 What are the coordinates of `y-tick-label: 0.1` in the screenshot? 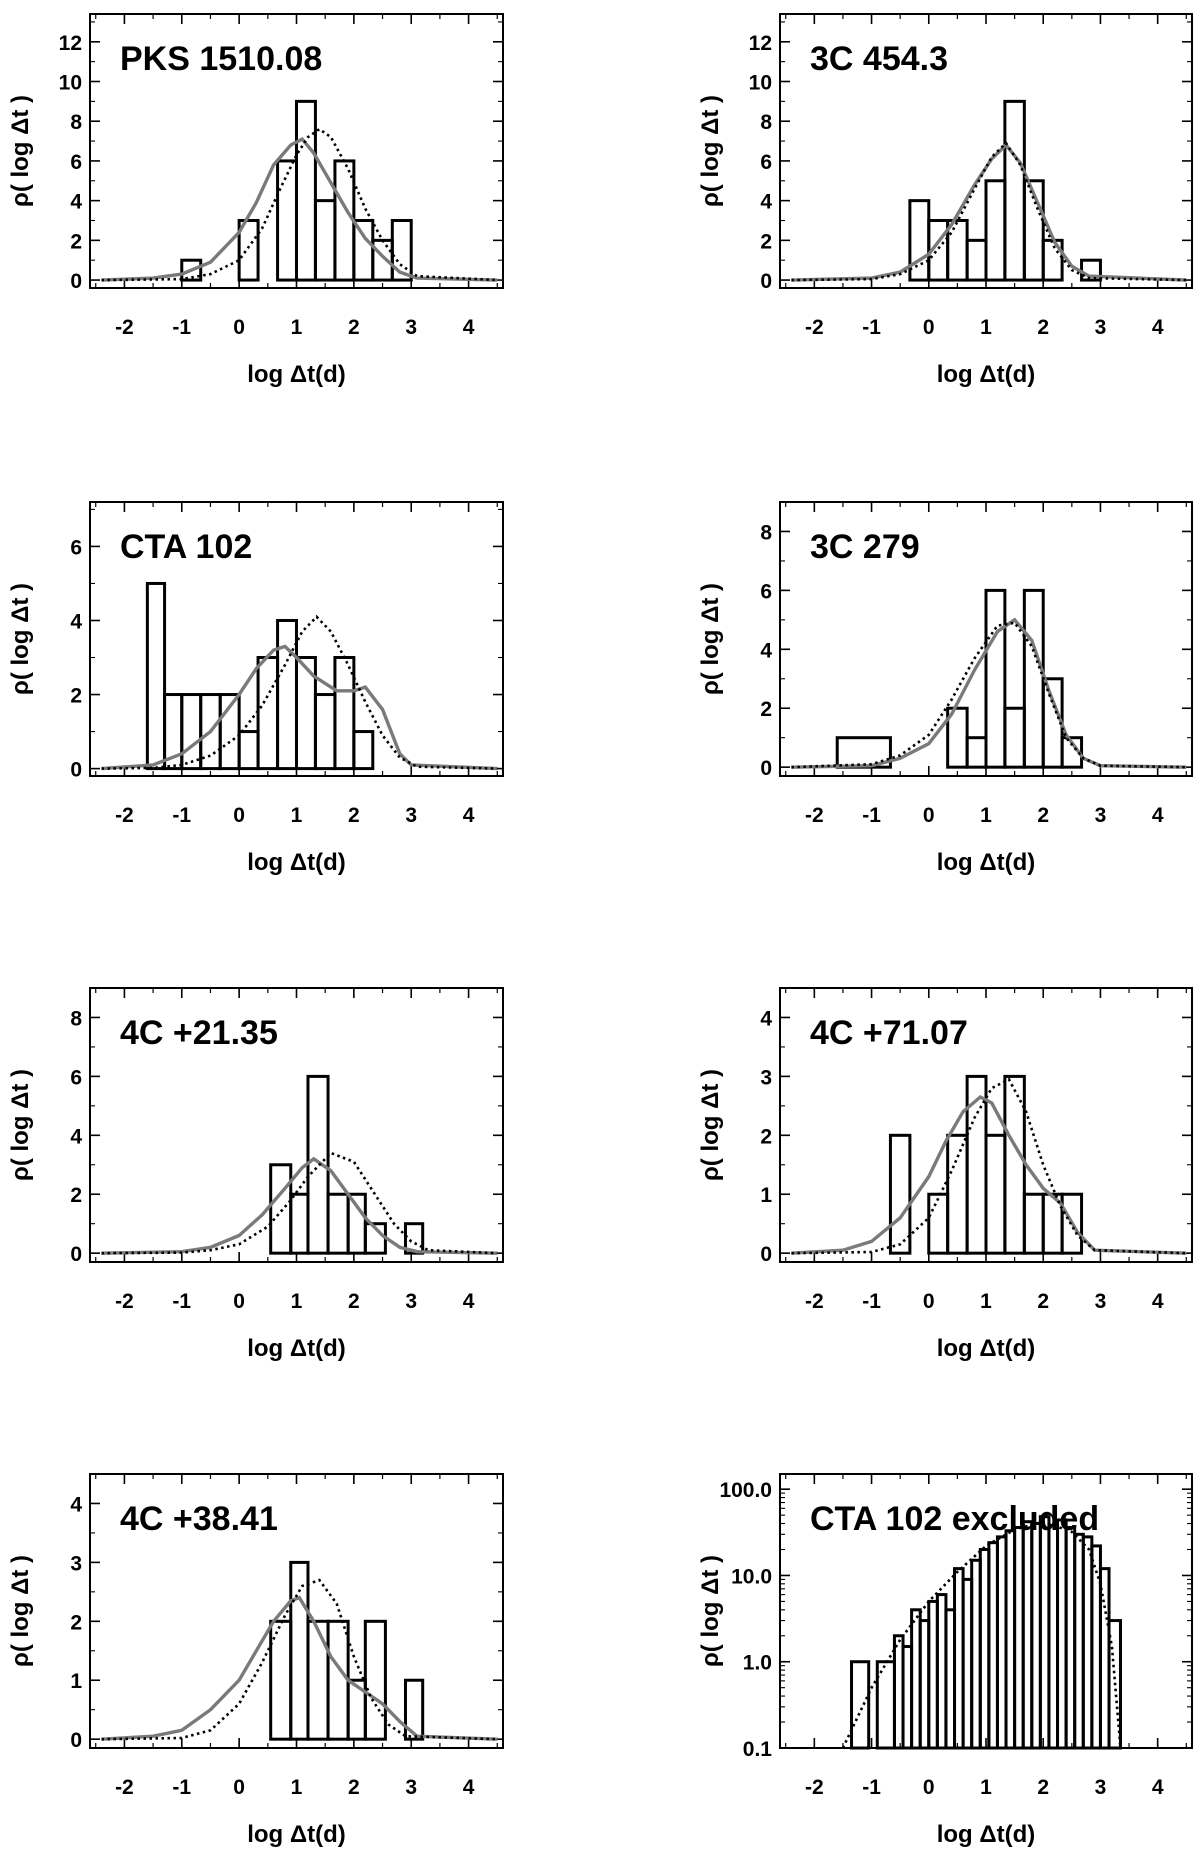 It's located at (758, 1749).